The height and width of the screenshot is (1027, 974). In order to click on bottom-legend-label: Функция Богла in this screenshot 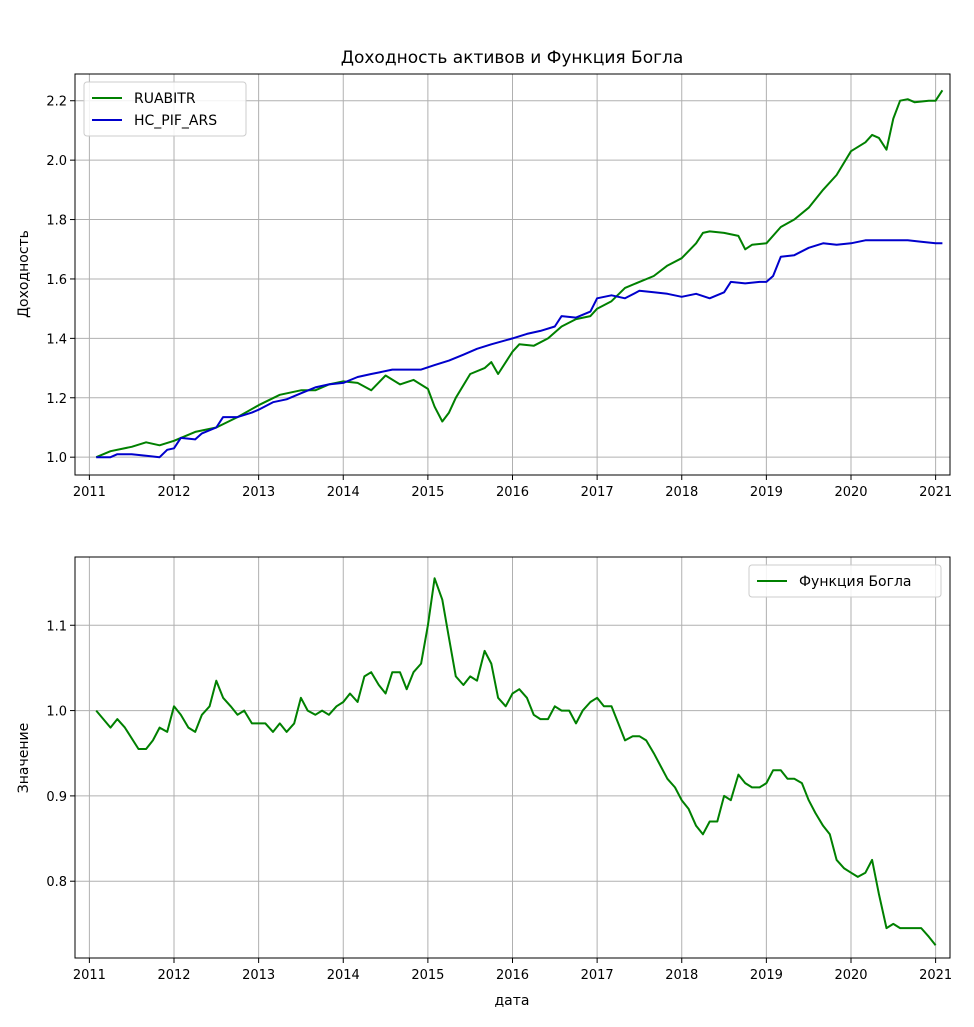, I will do `click(855, 582)`.